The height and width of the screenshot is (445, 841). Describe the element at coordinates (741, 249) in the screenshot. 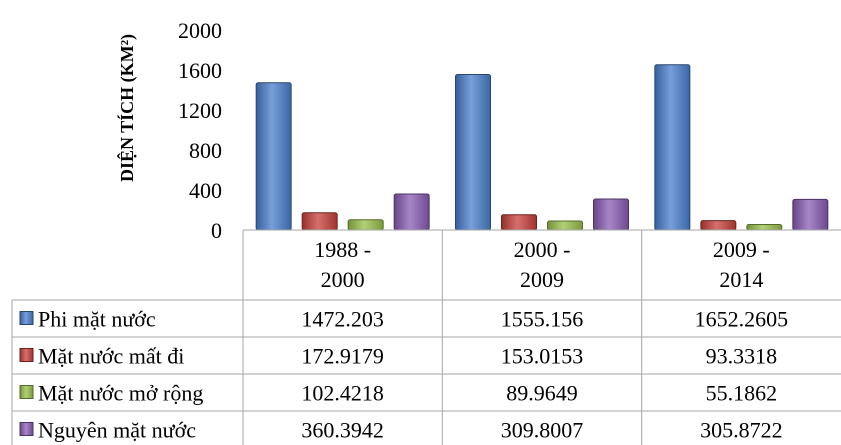

I see `category-label: 2009 -` at that location.